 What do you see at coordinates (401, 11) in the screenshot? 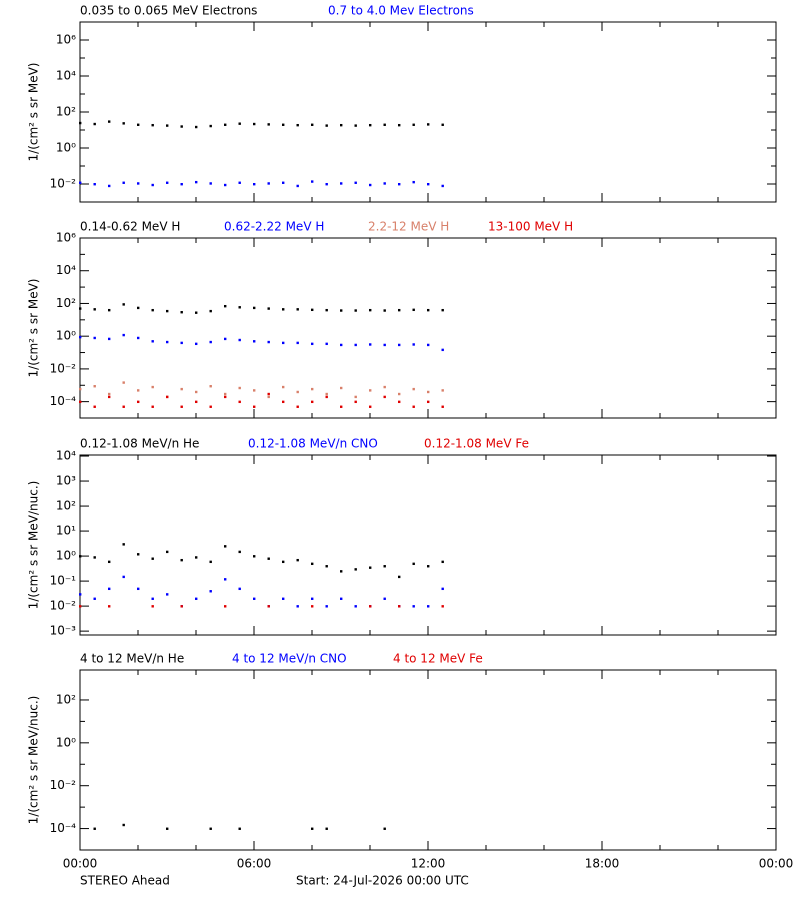
I see `legend-entry: 0.7 to 4.0 Mev Electrons` at bounding box center [401, 11].